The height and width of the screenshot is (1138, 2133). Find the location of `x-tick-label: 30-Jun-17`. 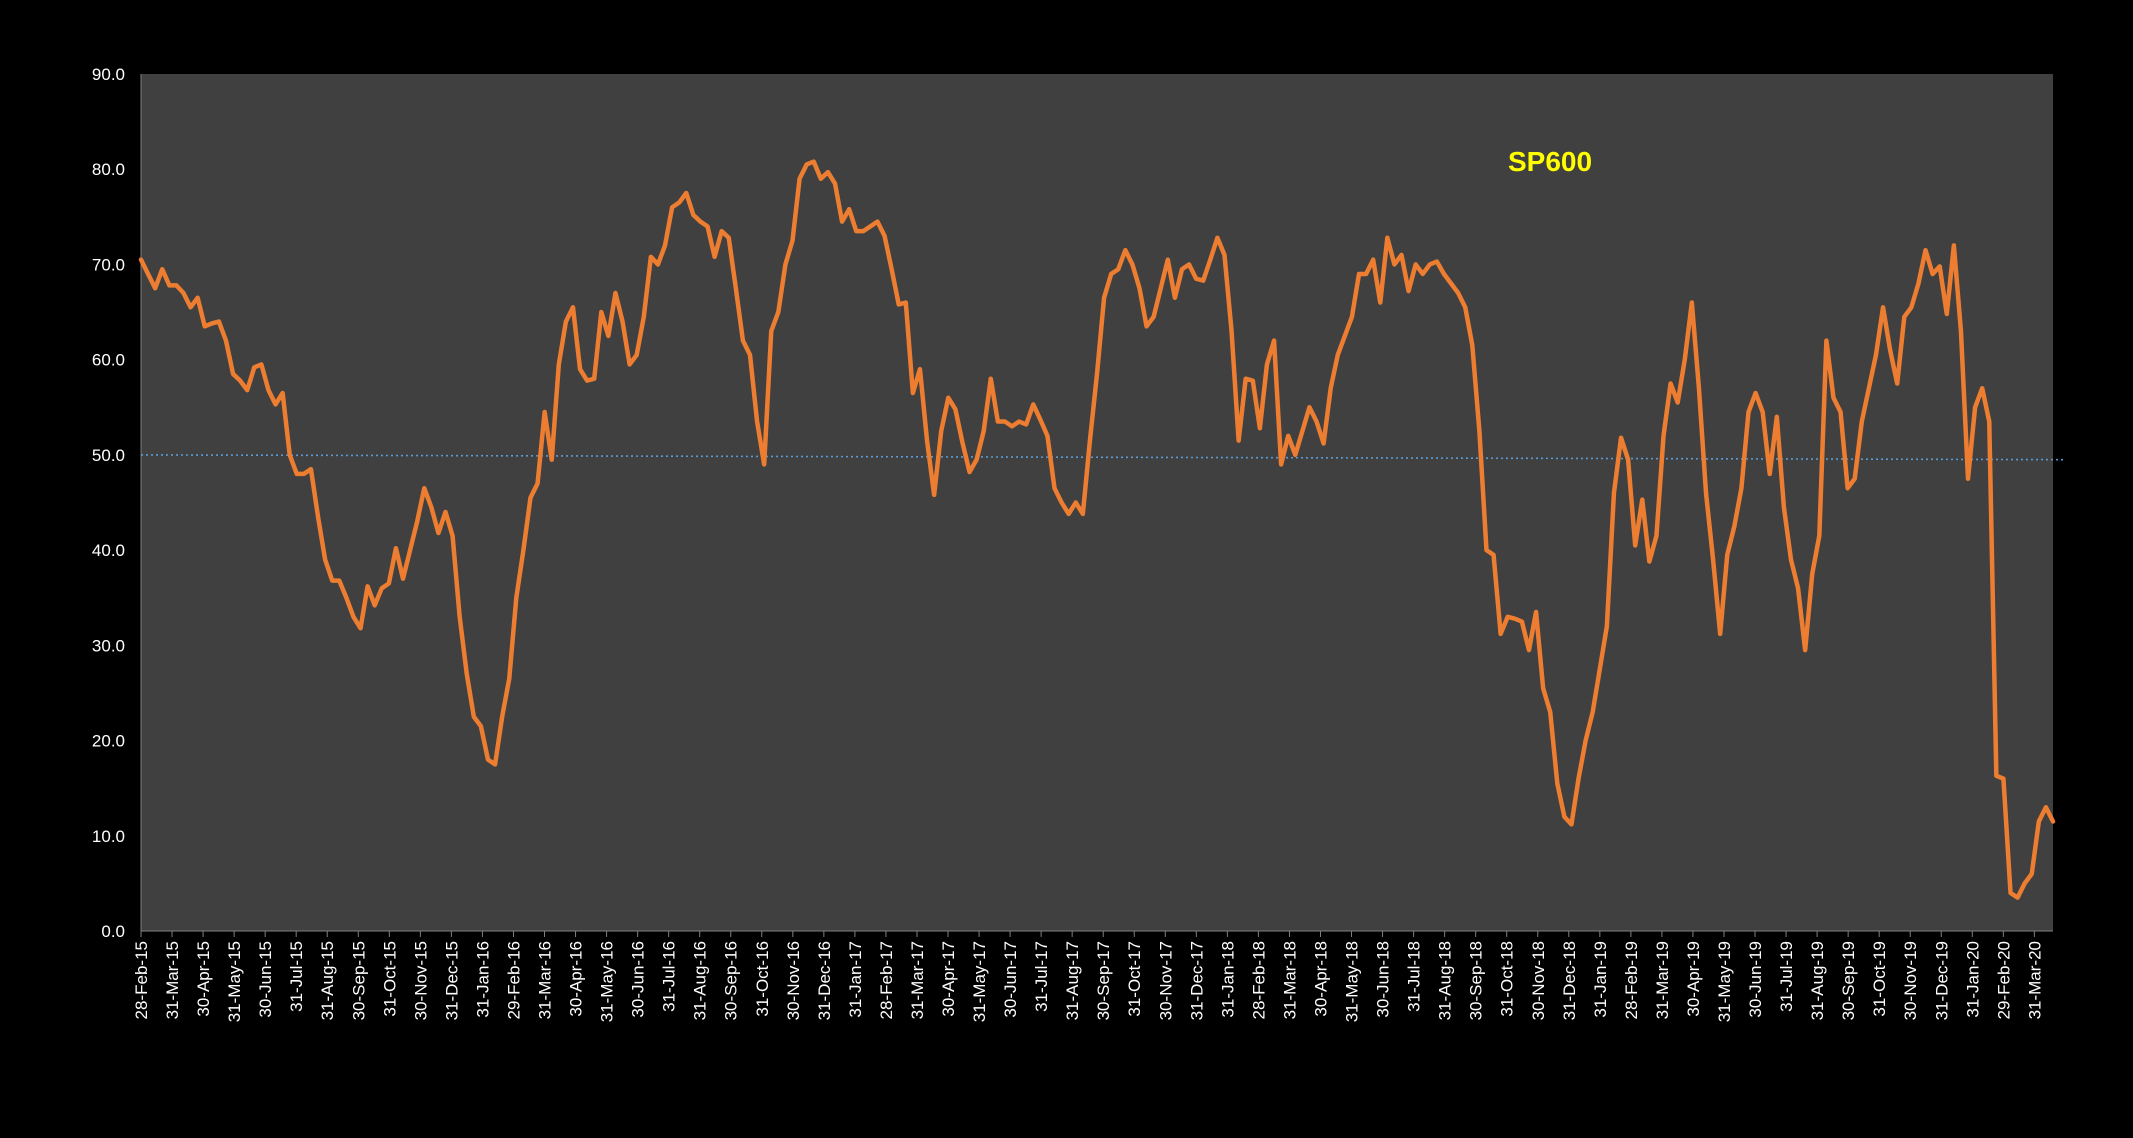

x-tick-label: 30-Jun-17 is located at coordinates (1010, 979).